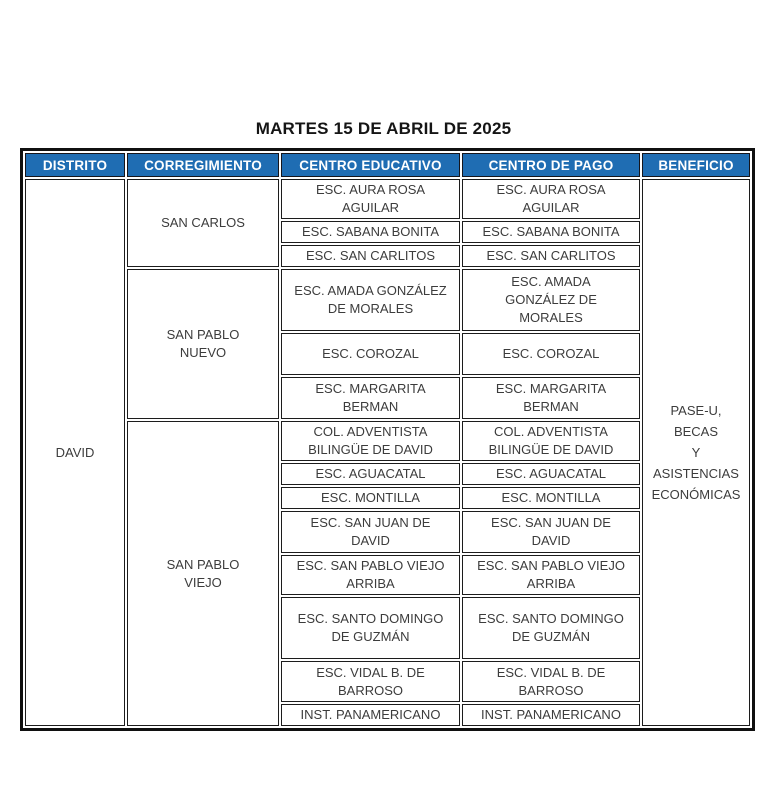  Describe the element at coordinates (203, 223) in the screenshot. I see `corregimiento-cell-san-carlos: SAN CARLOS` at that location.